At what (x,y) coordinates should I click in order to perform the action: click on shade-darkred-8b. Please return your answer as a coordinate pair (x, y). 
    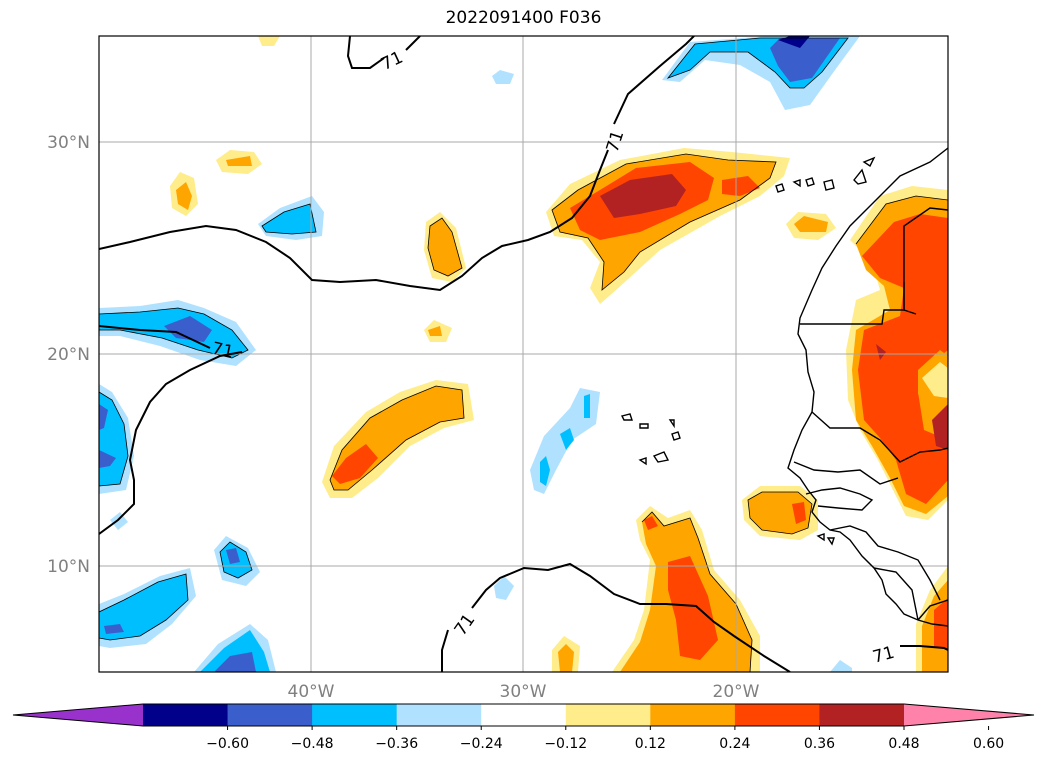
    Looking at the image, I should click on (881, 352).